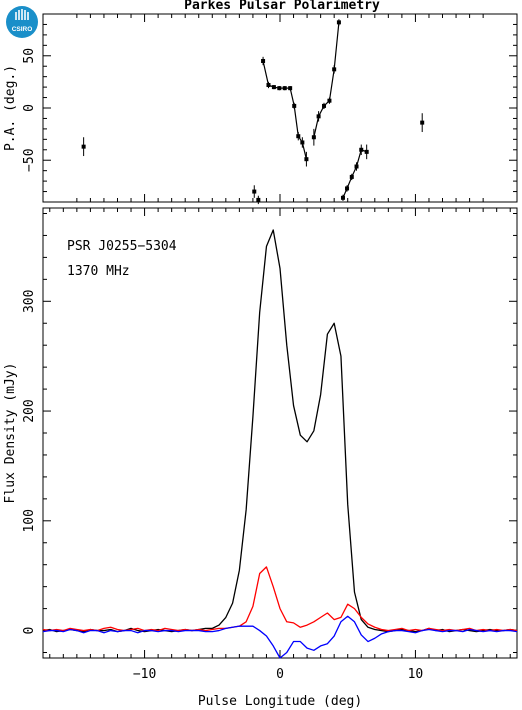 This screenshot has width=522, height=710. Describe the element at coordinates (10, 433) in the screenshot. I see `flux-y-axis-label: Flux Density (mJy)` at that location.